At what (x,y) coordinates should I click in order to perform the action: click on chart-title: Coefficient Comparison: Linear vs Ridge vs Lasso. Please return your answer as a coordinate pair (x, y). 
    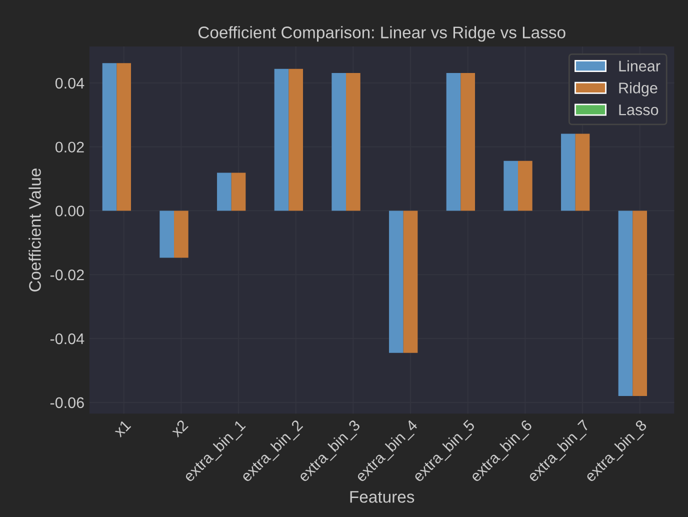
    Looking at the image, I should click on (382, 34).